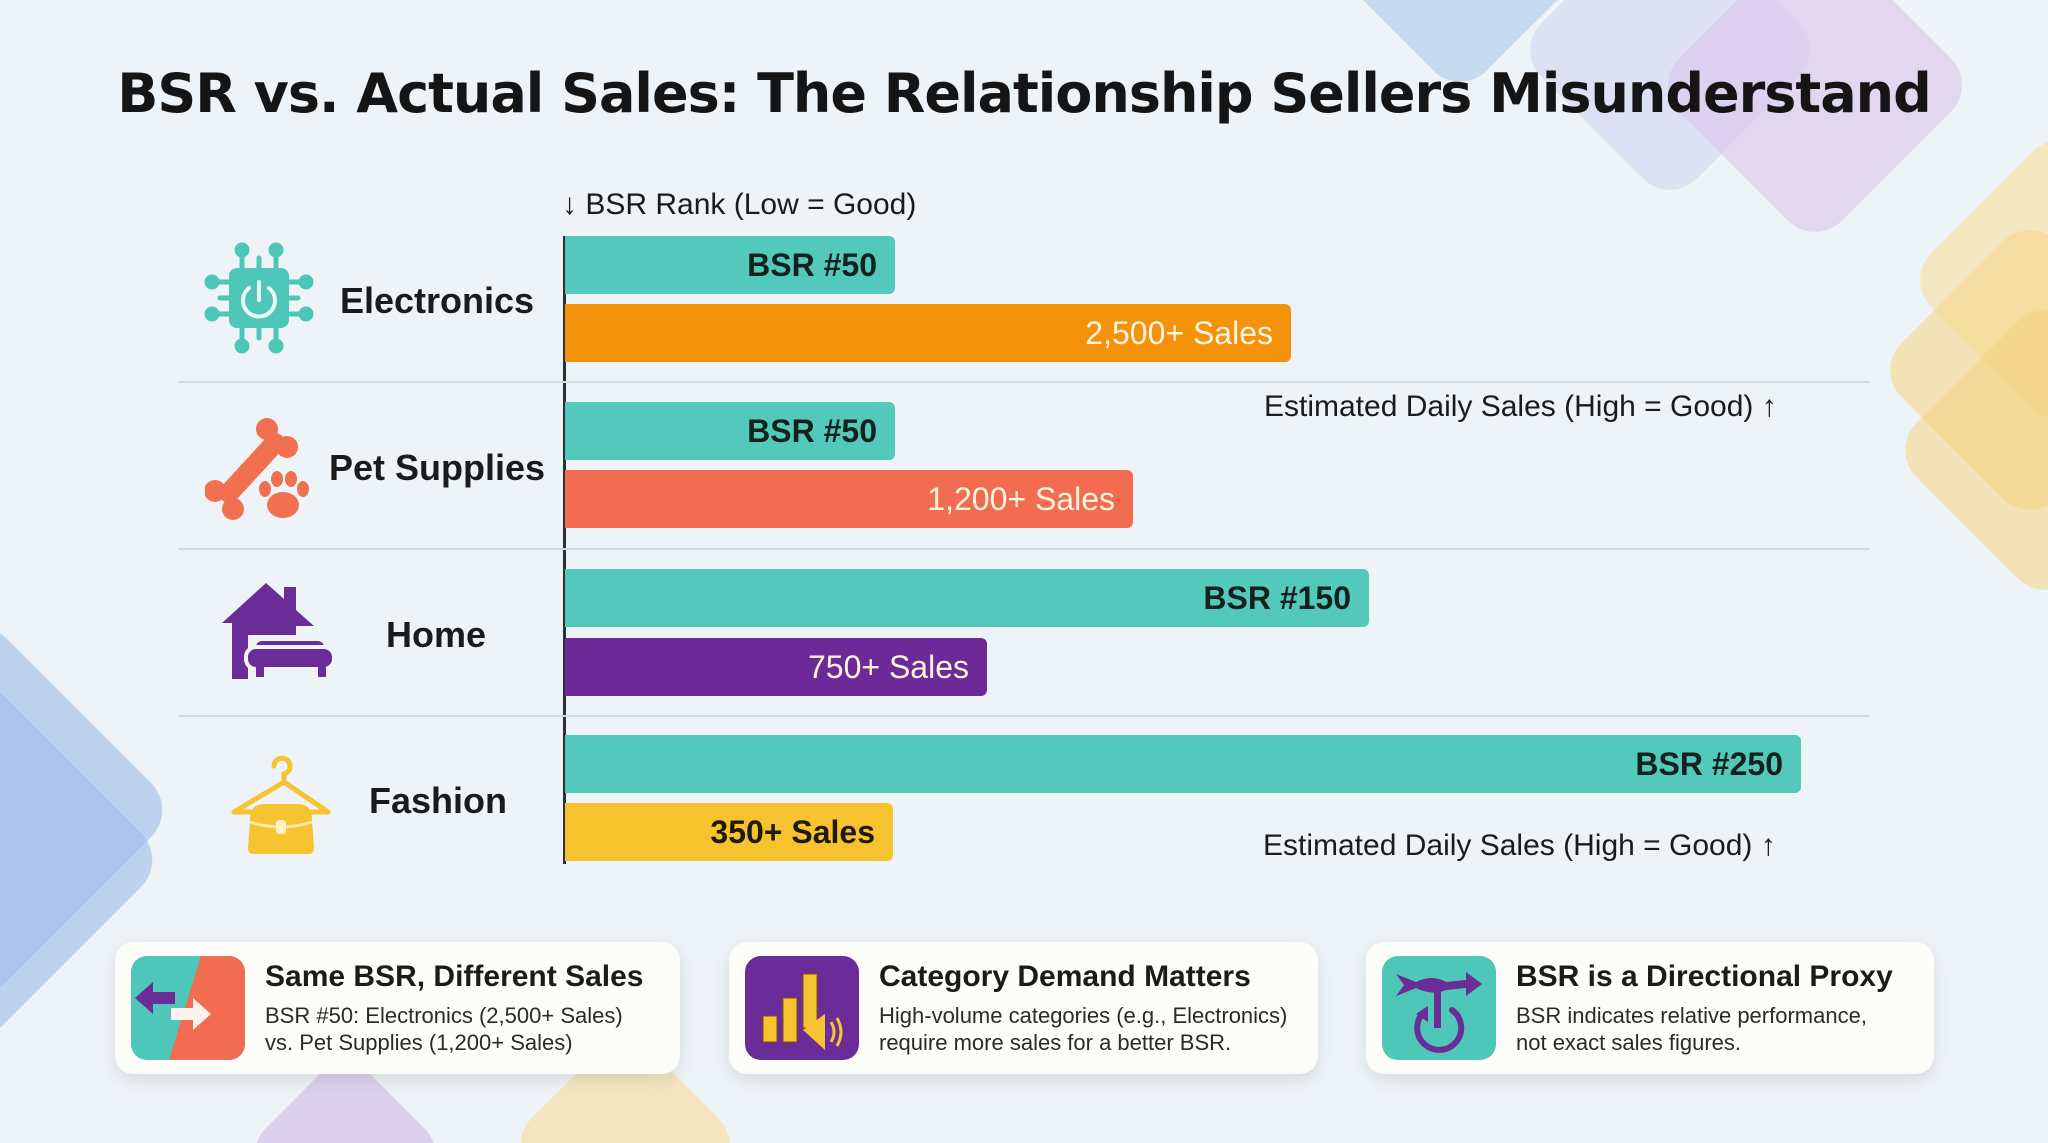  Describe the element at coordinates (1055, 1042) in the screenshot. I see `card-desc-line2: require more sales for a better BSR.` at that location.